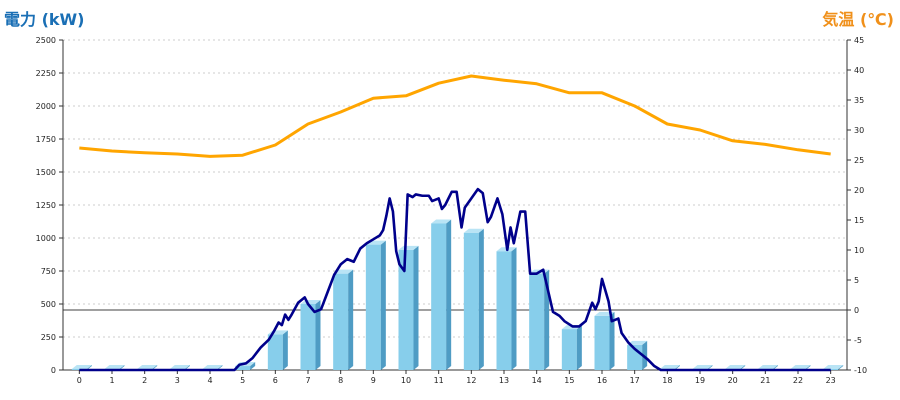 The width and height of the screenshot is (900, 400). I want to click on left-tick-label: 1000, so click(46, 238).